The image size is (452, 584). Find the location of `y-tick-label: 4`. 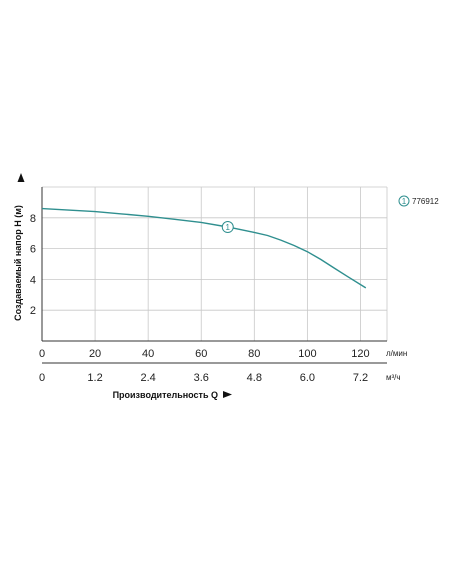

y-tick-label: 4 is located at coordinates (33, 280).